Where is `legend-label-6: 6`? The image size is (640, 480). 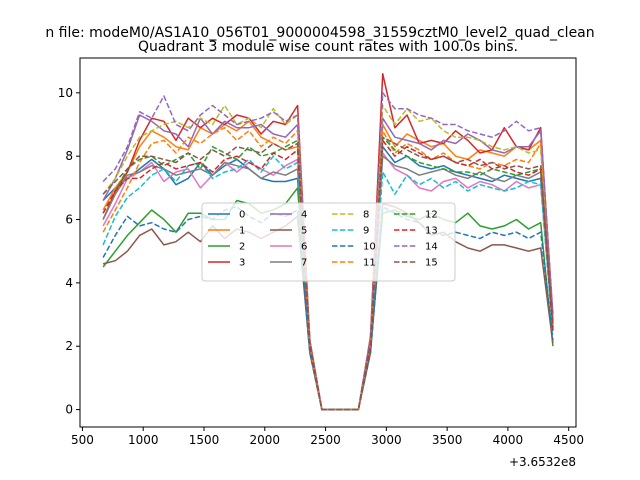
legend-label-6: 6 is located at coordinates (304, 247).